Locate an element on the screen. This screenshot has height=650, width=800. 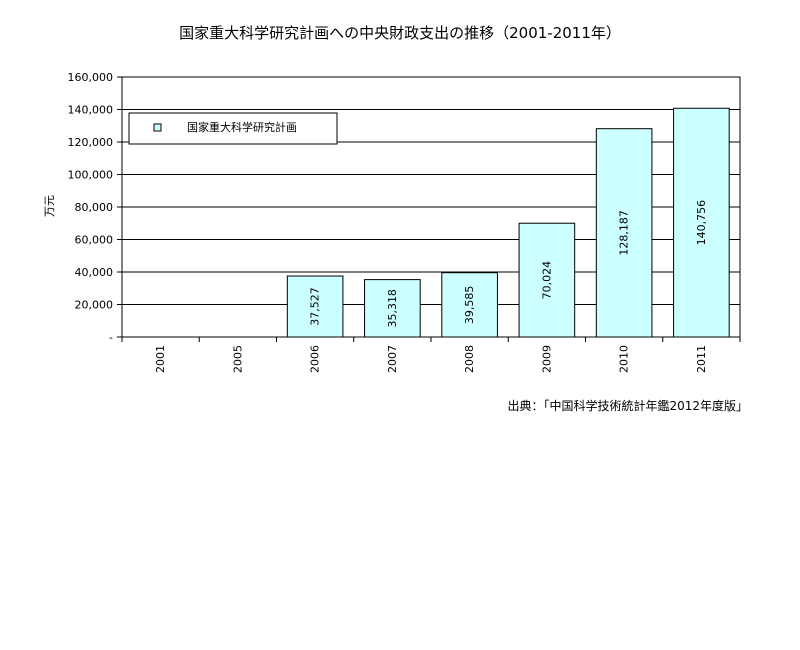
source-note: 出典：「中国科学技術統計年鑑2012年度版」 is located at coordinates (627, 406).